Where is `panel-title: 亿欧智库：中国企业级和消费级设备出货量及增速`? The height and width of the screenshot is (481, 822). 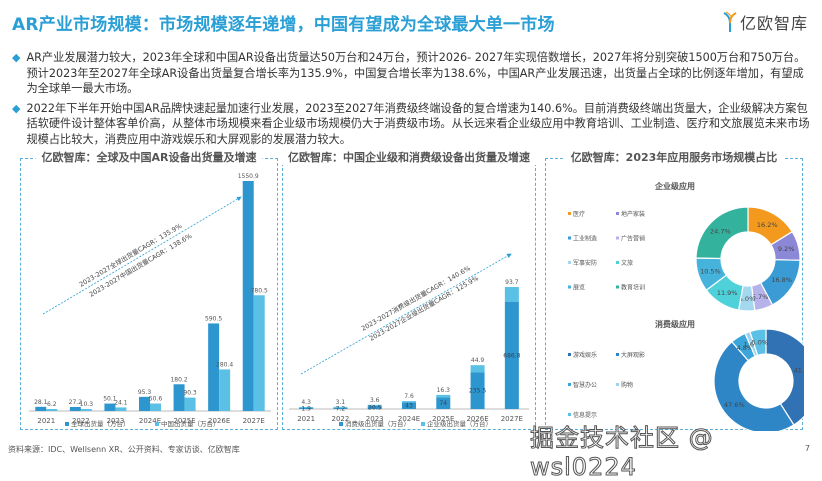
panel-title: 亿欧智库：中国企业级和消费级设备出货量及增速 is located at coordinates (409, 157).